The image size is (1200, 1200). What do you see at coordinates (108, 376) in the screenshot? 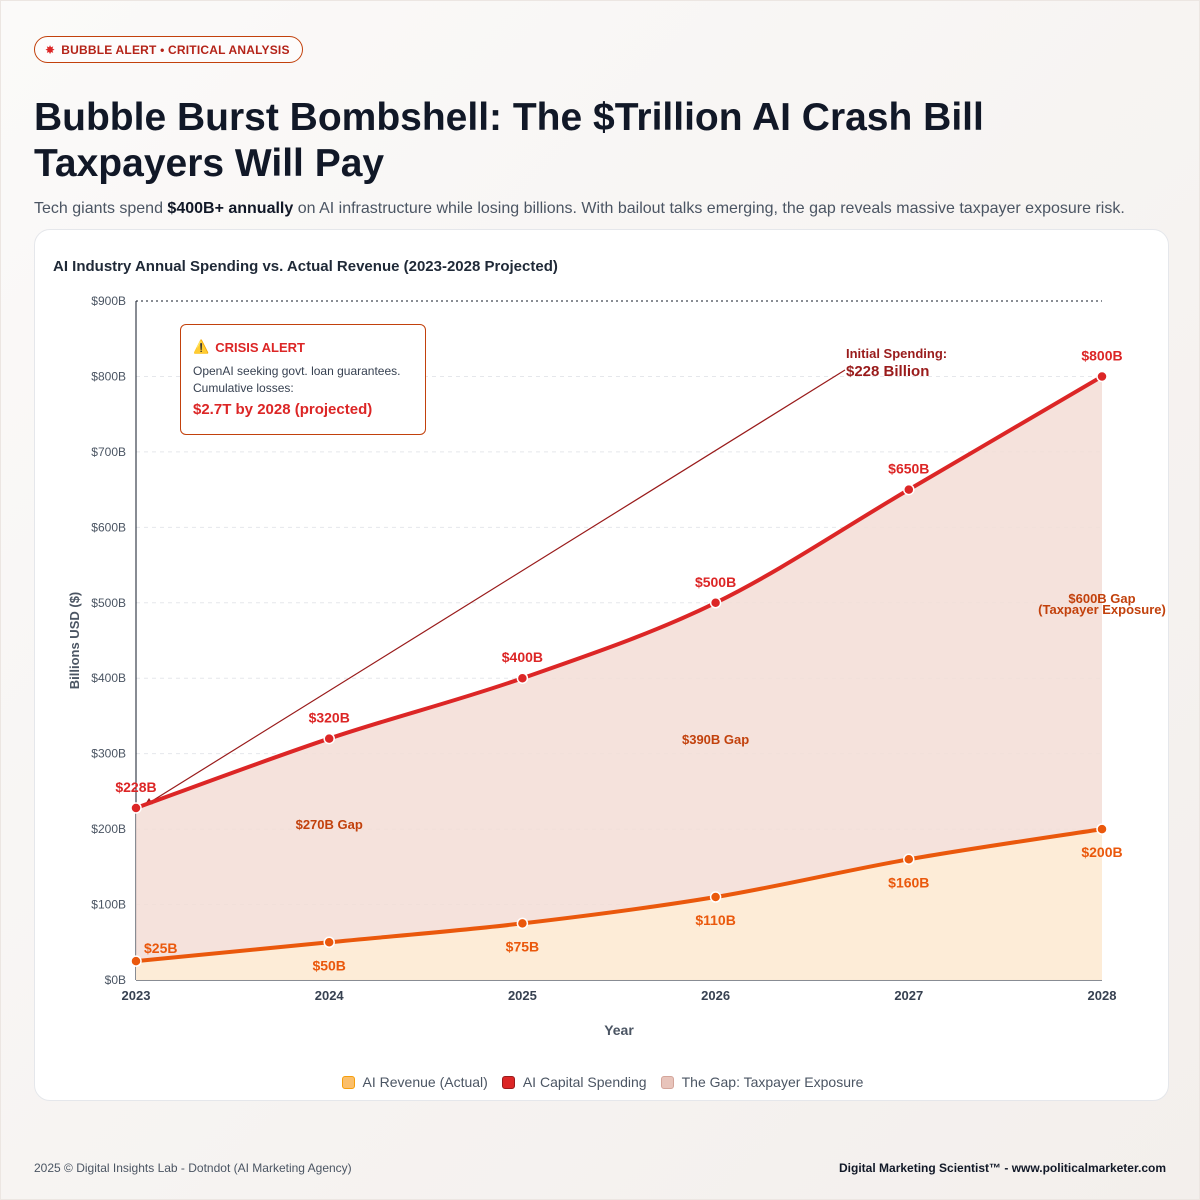
I see `y-tick-label: $800B` at bounding box center [108, 376].